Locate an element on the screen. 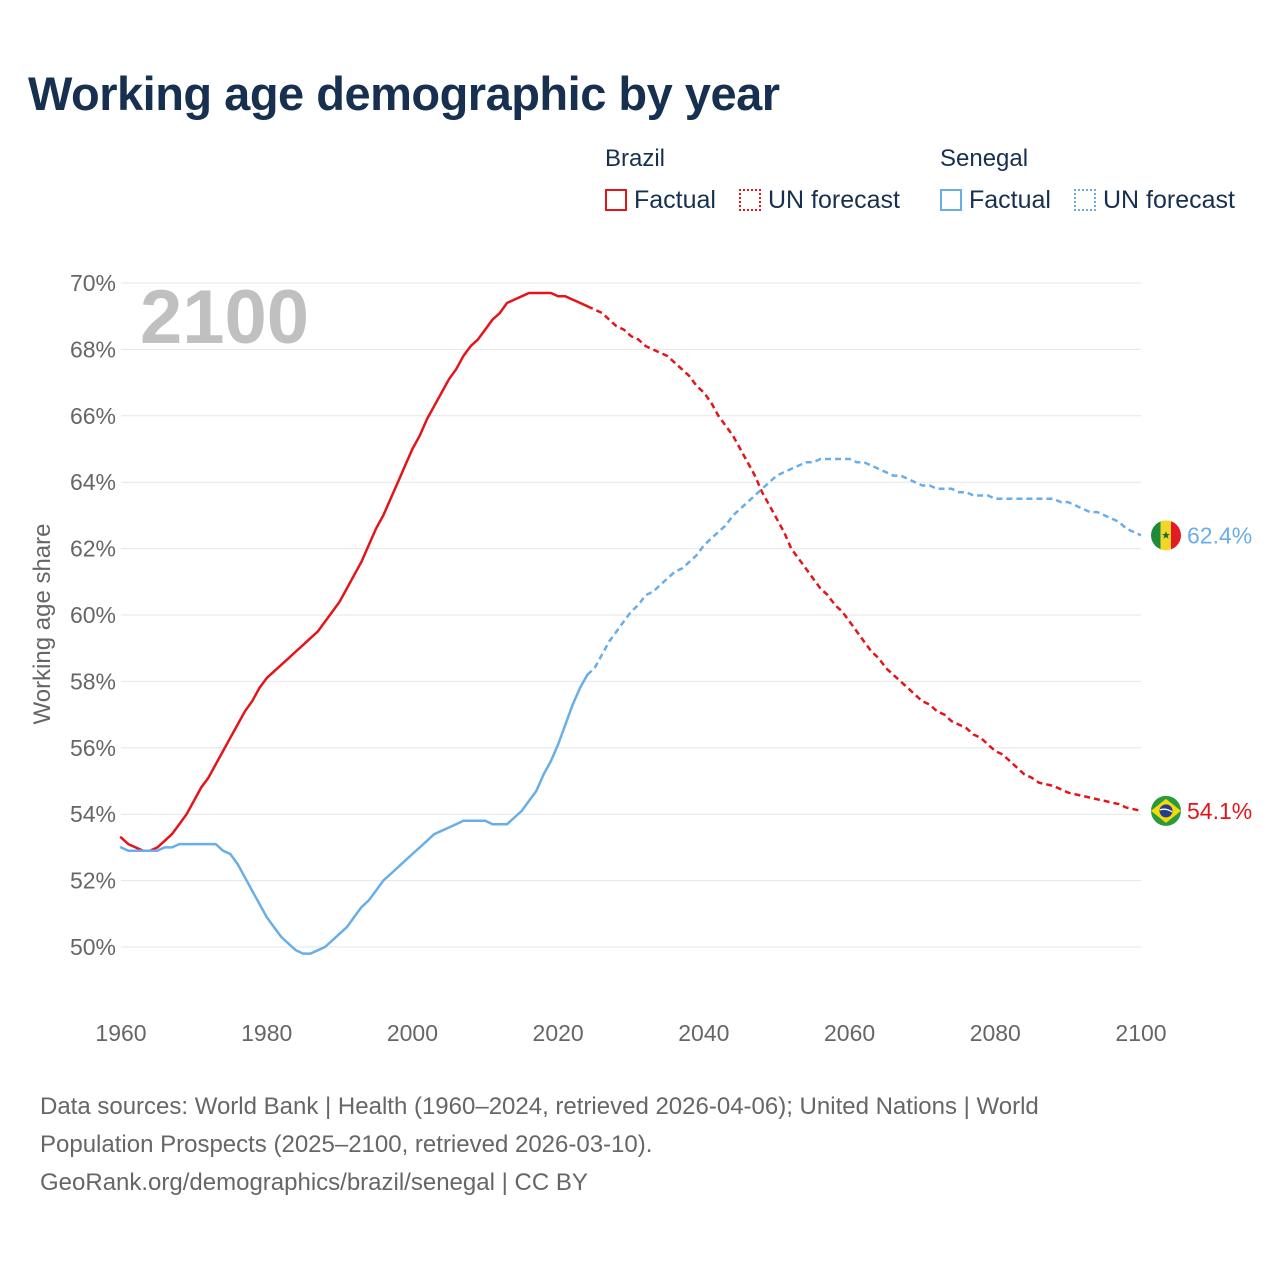 The height and width of the screenshot is (1280, 1280). legend-swatch-senegal-factual is located at coordinates (951, 200).